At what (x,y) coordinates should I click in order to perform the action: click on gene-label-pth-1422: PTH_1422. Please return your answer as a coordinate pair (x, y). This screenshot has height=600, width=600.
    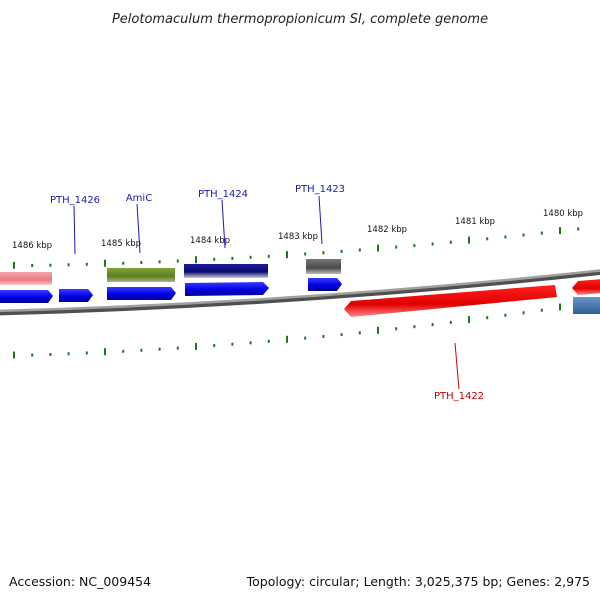
    Looking at the image, I should click on (459, 396).